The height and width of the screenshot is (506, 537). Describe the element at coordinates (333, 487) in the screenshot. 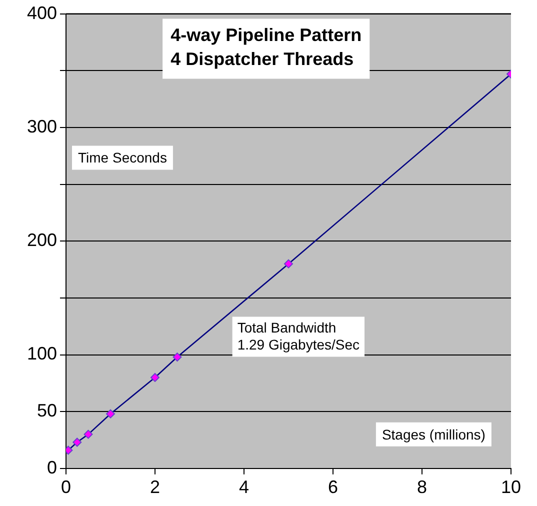

I see `x-tick-label: 6` at that location.